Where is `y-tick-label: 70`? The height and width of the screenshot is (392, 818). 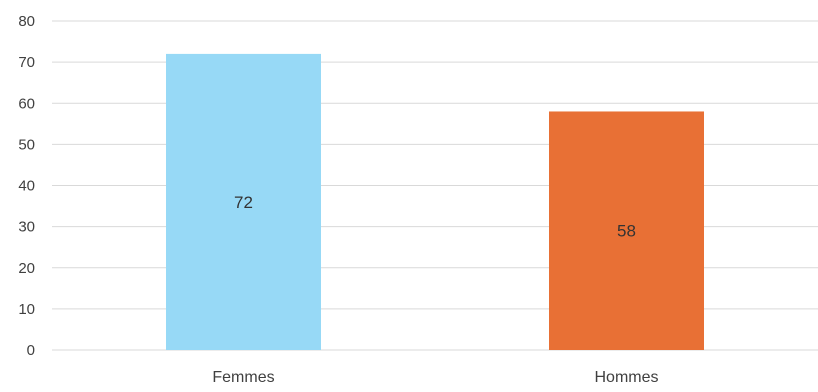
y-tick-label: 70 is located at coordinates (26, 62).